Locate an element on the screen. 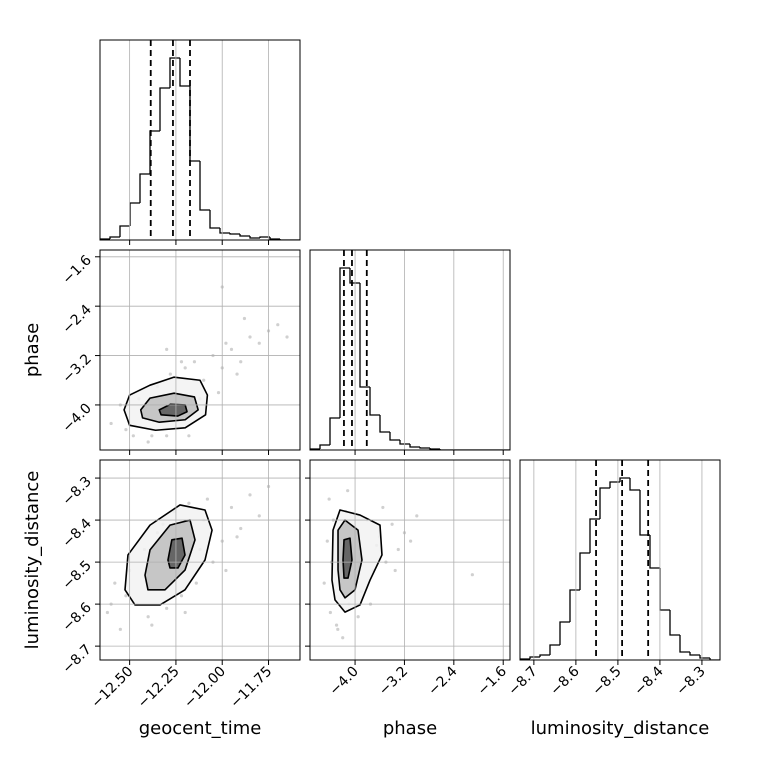 This screenshot has height=760, width=760. x-tick-label: −3.2 is located at coordinates (393, 681).